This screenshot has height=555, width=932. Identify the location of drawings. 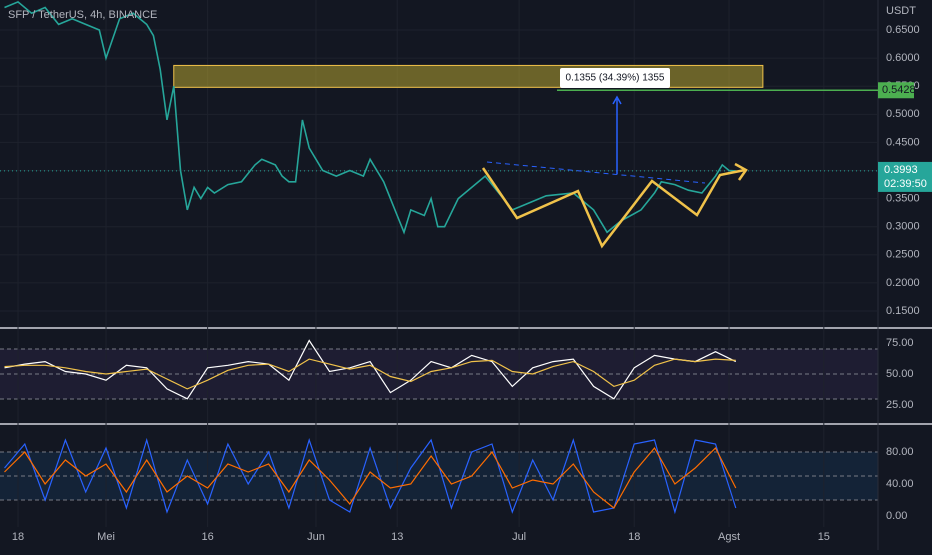
(614, 172).